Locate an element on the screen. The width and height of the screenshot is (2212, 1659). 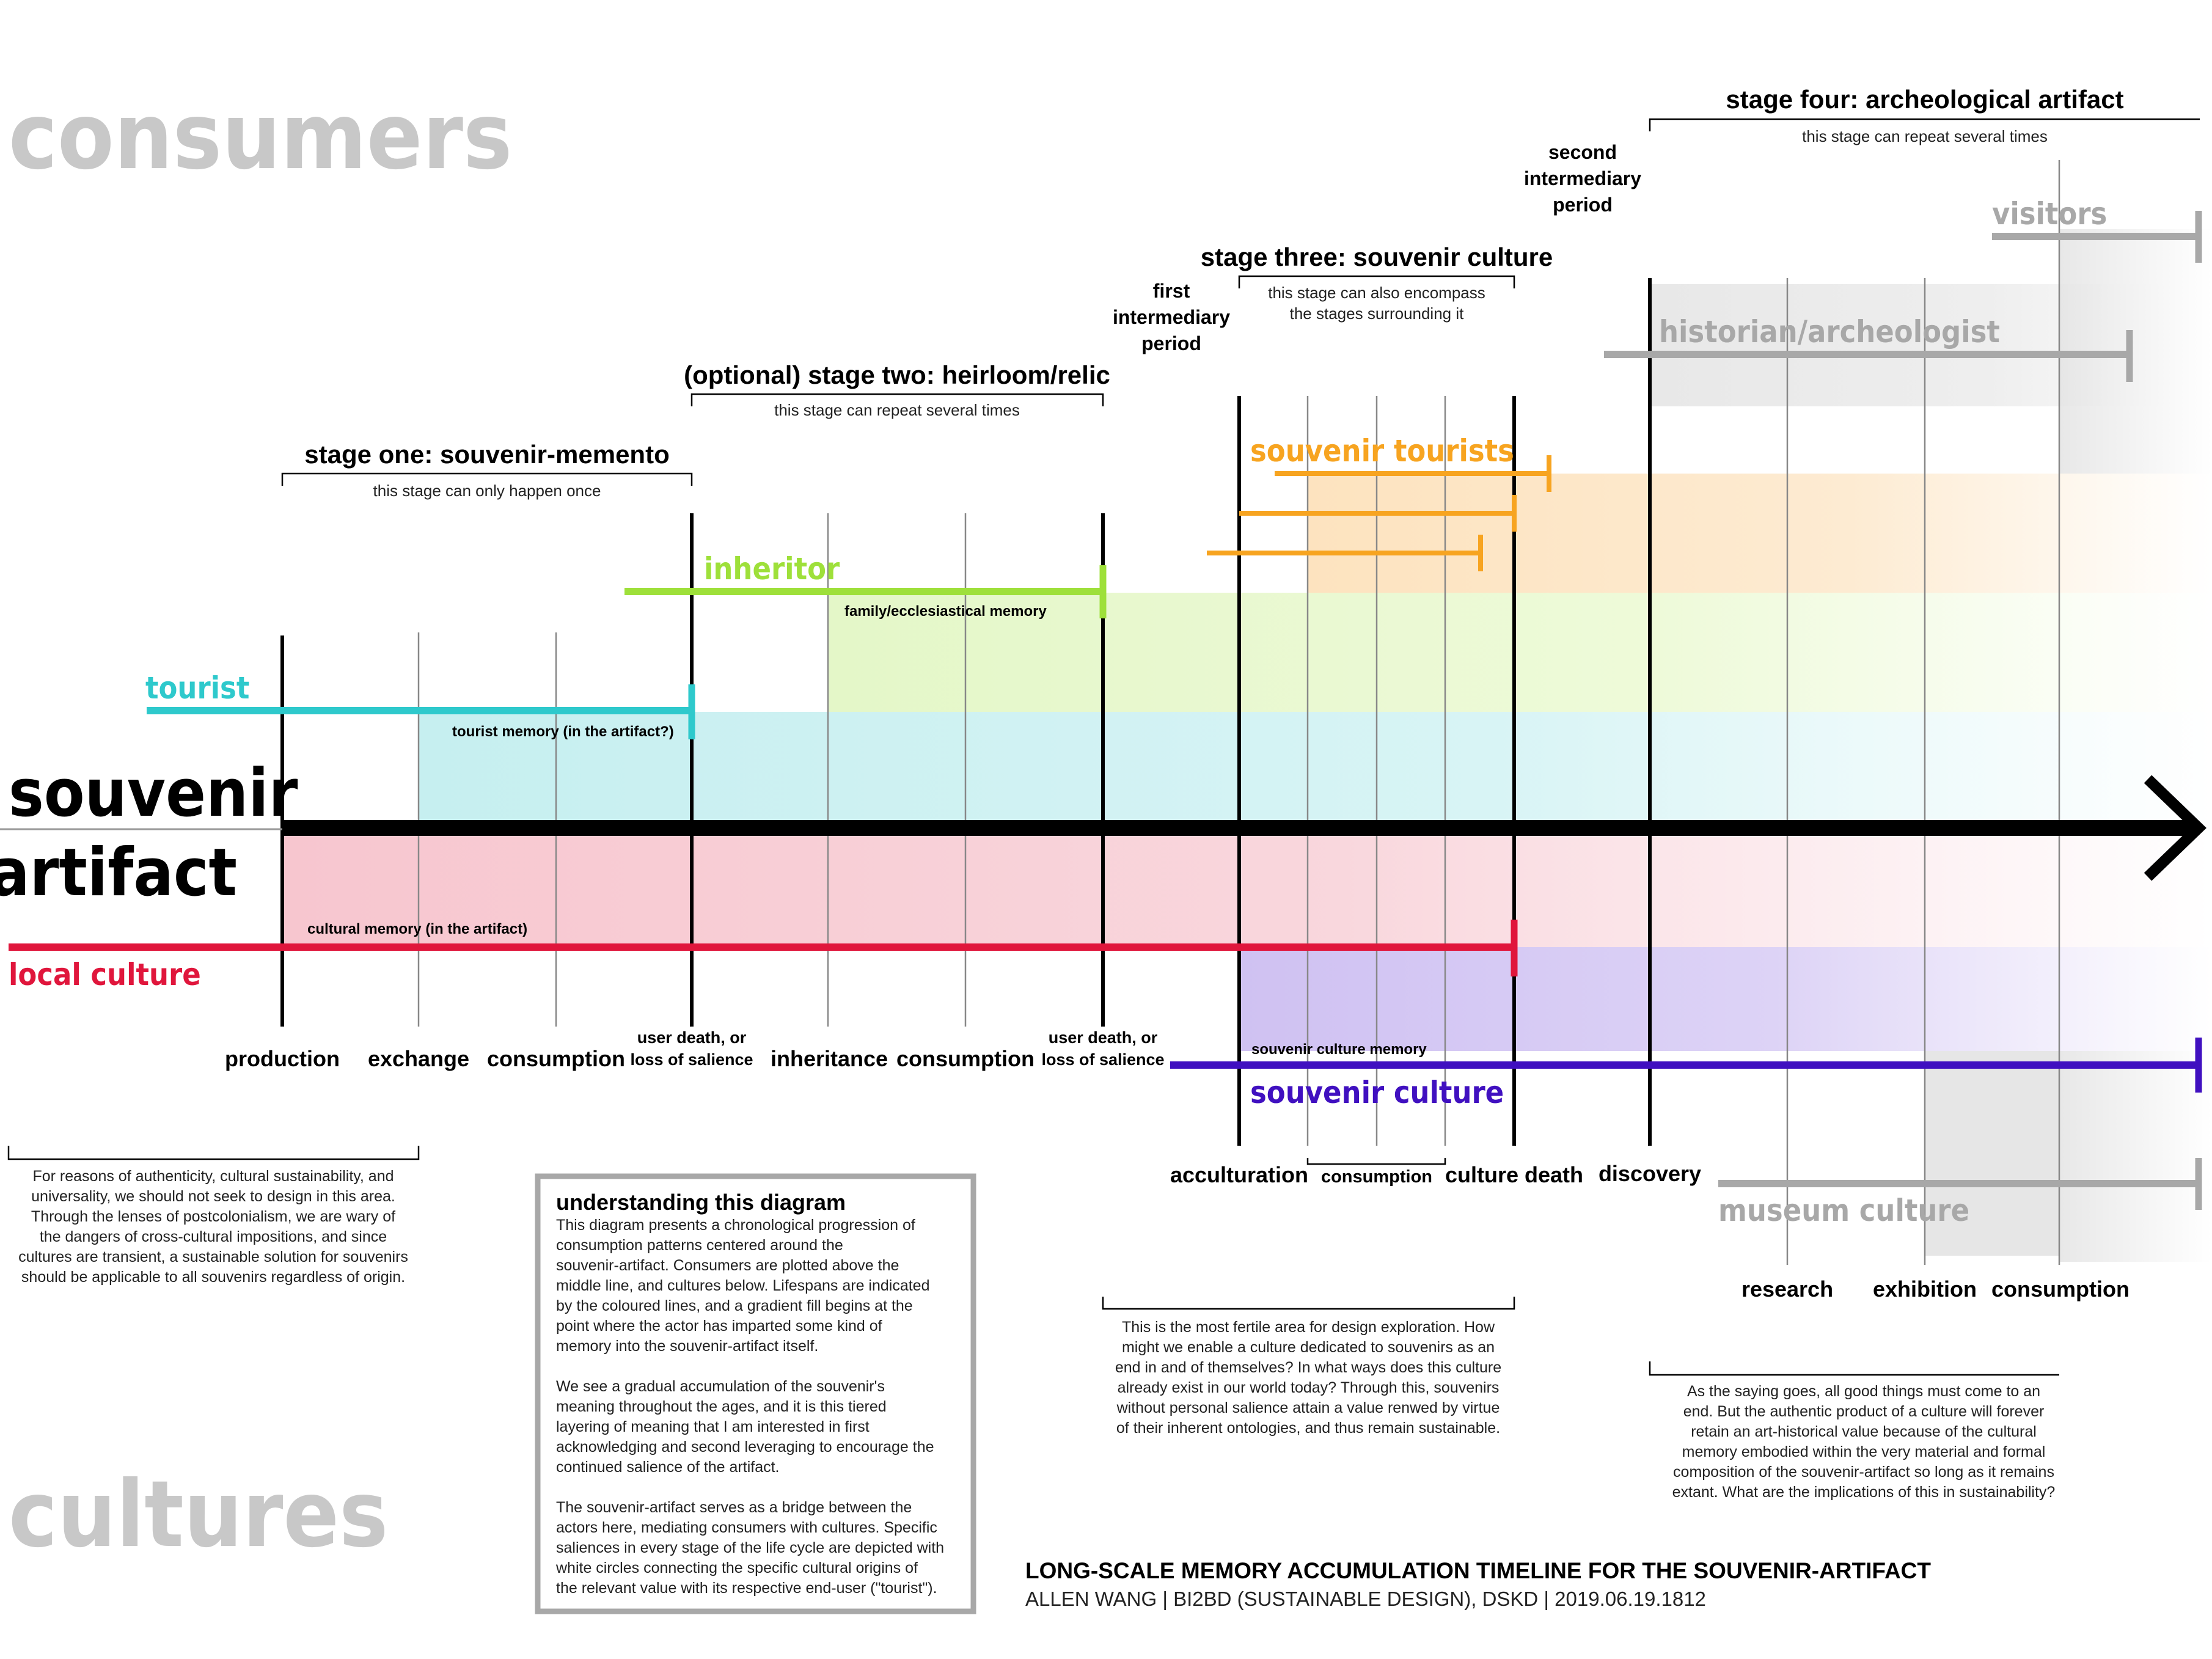
stage-one-note: this stage can only happen once is located at coordinates (487, 491).